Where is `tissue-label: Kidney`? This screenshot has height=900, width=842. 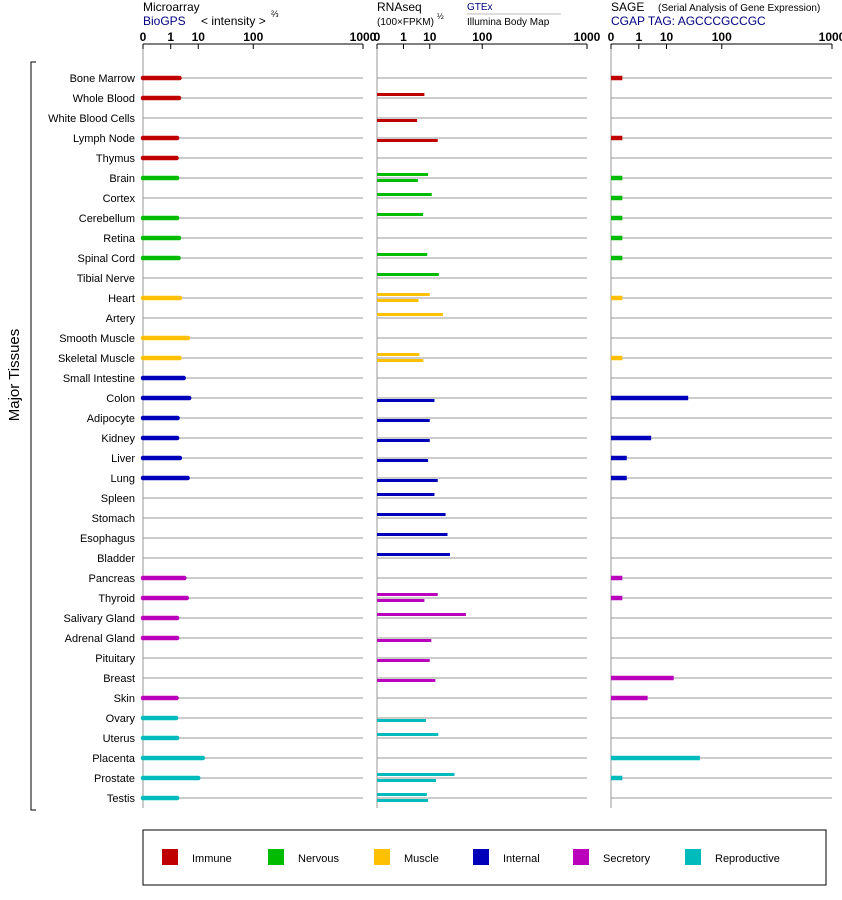
tissue-label: Kidney is located at coordinates (118, 439).